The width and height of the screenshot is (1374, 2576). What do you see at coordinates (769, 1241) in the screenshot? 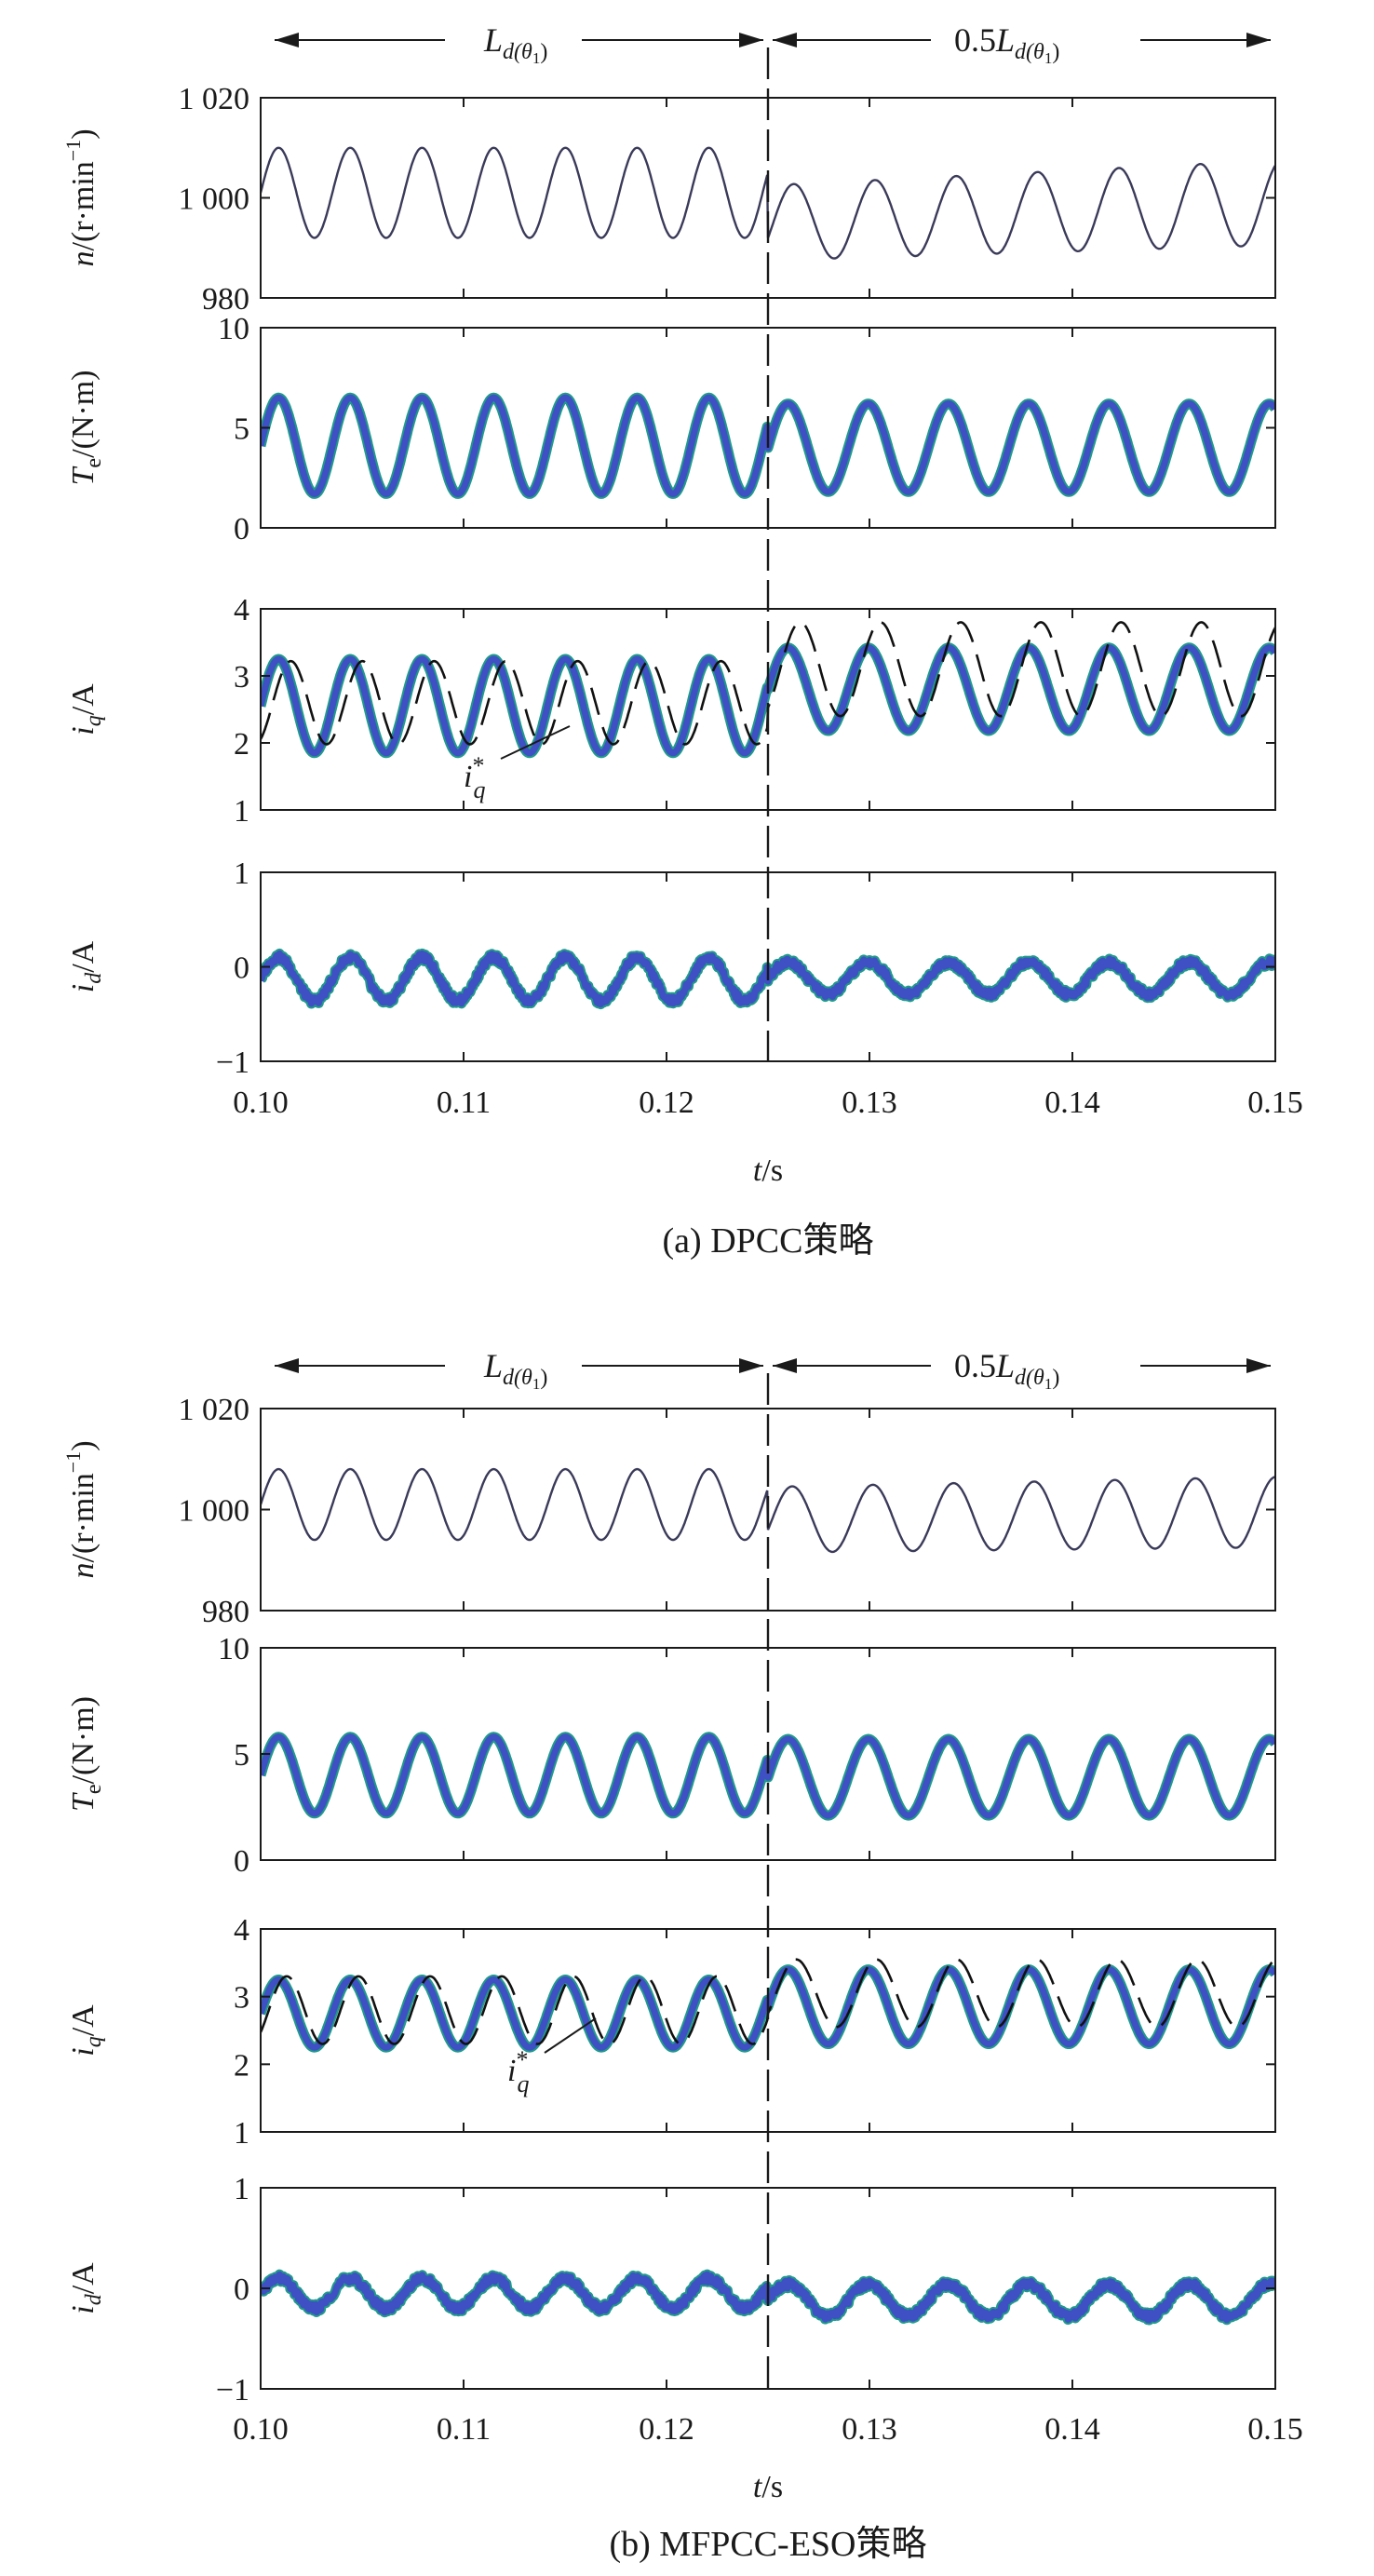
I see `panel-caption: (a) DPCC策略` at bounding box center [769, 1241].